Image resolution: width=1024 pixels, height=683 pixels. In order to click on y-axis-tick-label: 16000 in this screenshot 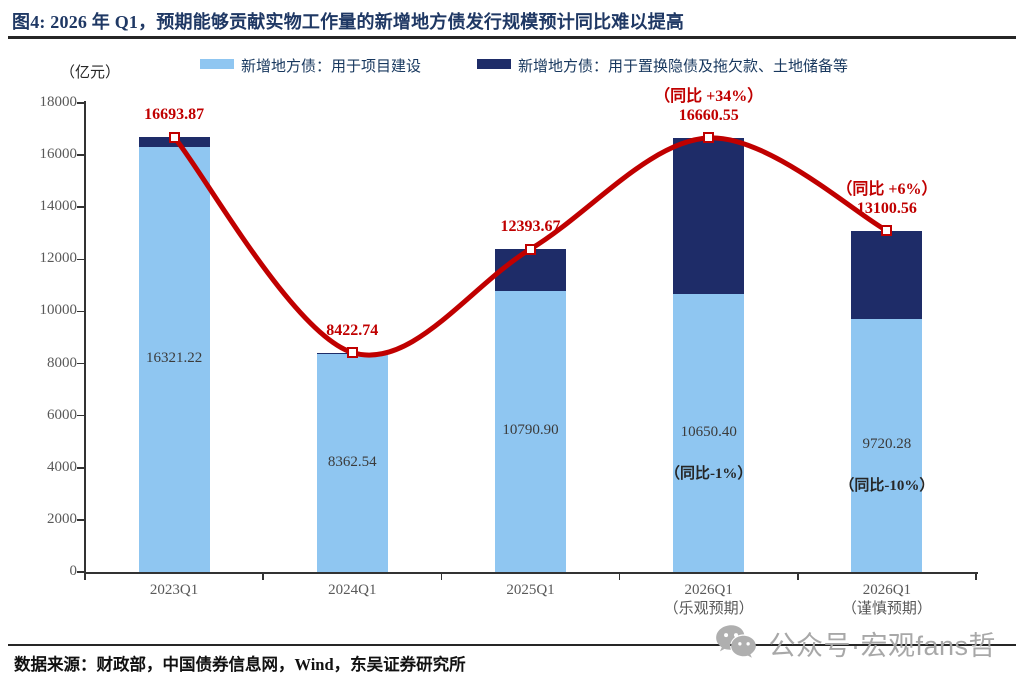, I will do `click(58, 154)`.